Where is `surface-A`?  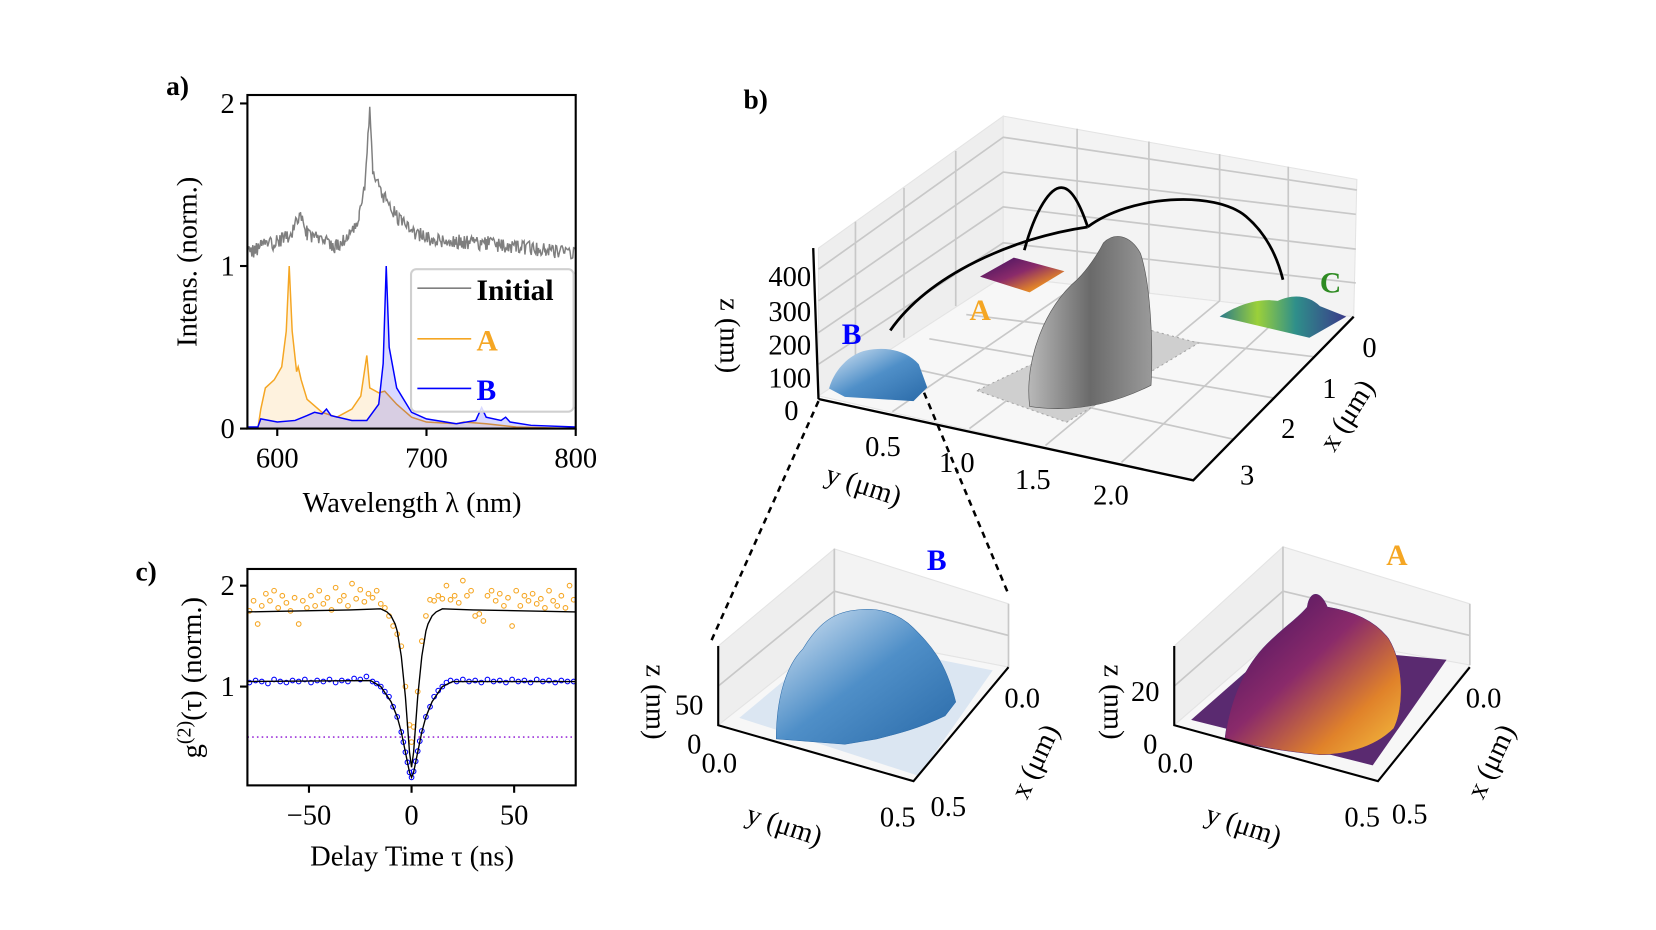
surface-A is located at coordinates (1313, 675).